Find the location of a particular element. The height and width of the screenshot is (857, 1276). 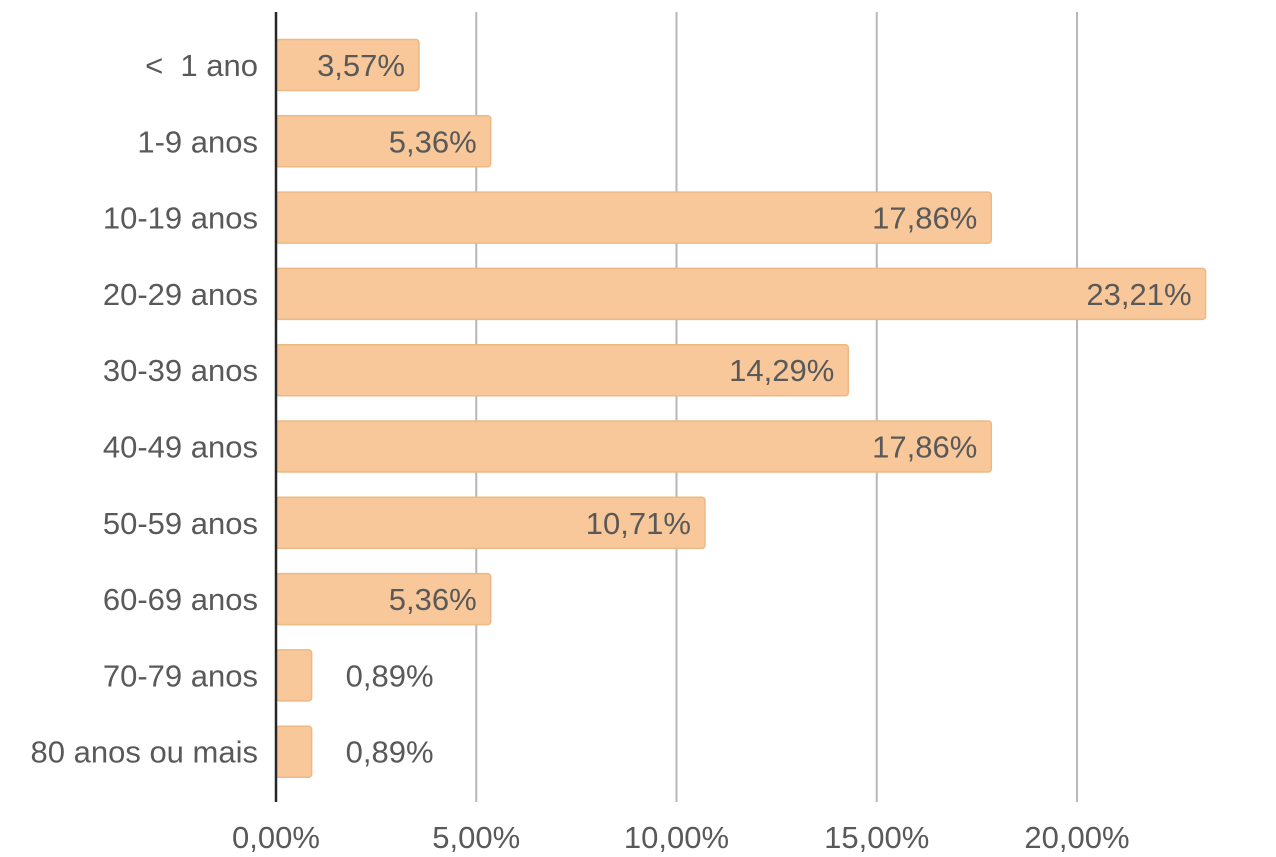

x-tick-label-2: 10,00% is located at coordinates (676, 837).